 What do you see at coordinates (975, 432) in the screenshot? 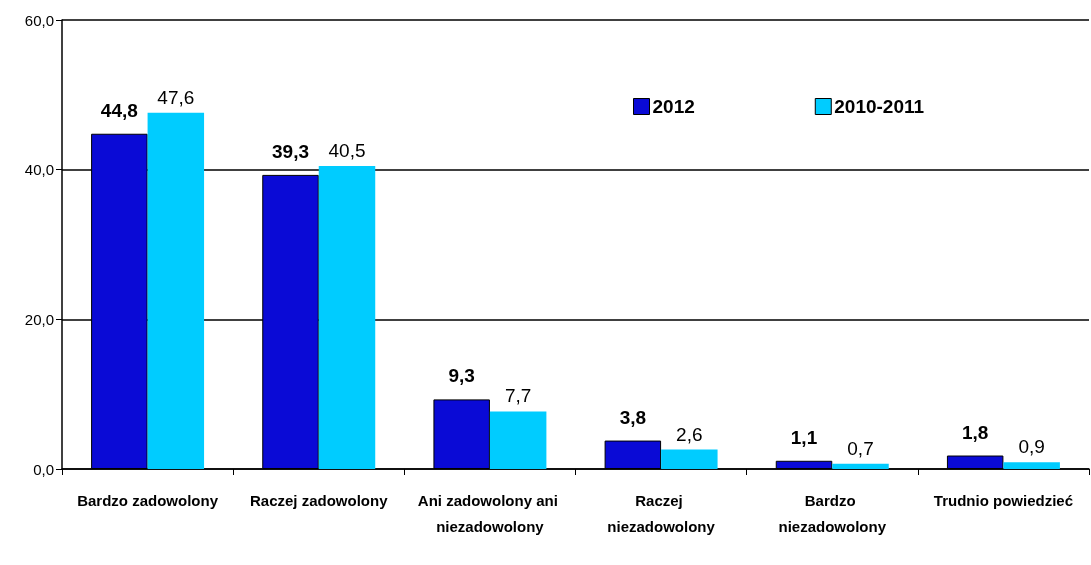
I see `data-label: 1,8` at bounding box center [975, 432].